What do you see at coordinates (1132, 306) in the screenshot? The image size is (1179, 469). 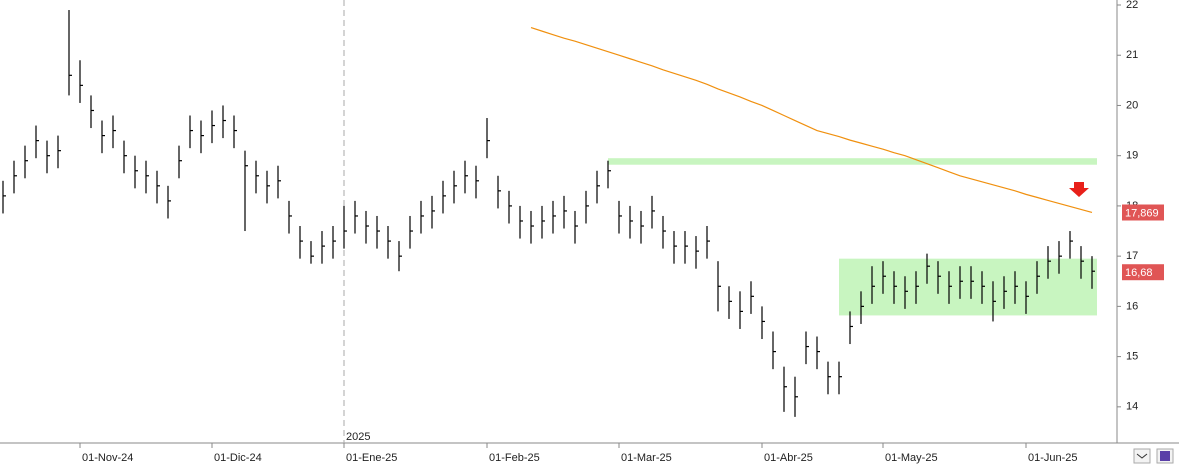 I see `y-tick-label: 16` at bounding box center [1132, 306].